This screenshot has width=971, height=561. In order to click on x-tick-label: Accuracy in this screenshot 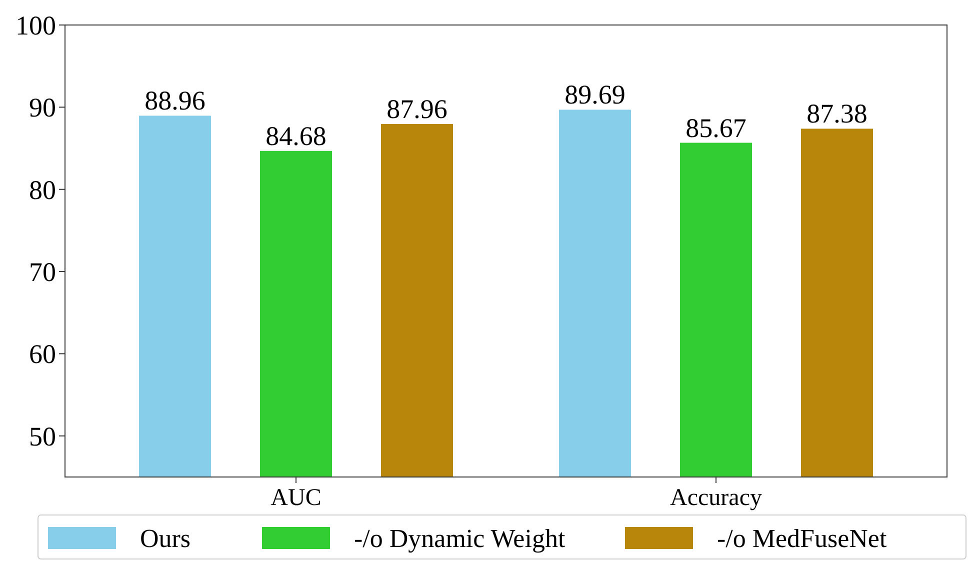, I will do `click(716, 498)`.